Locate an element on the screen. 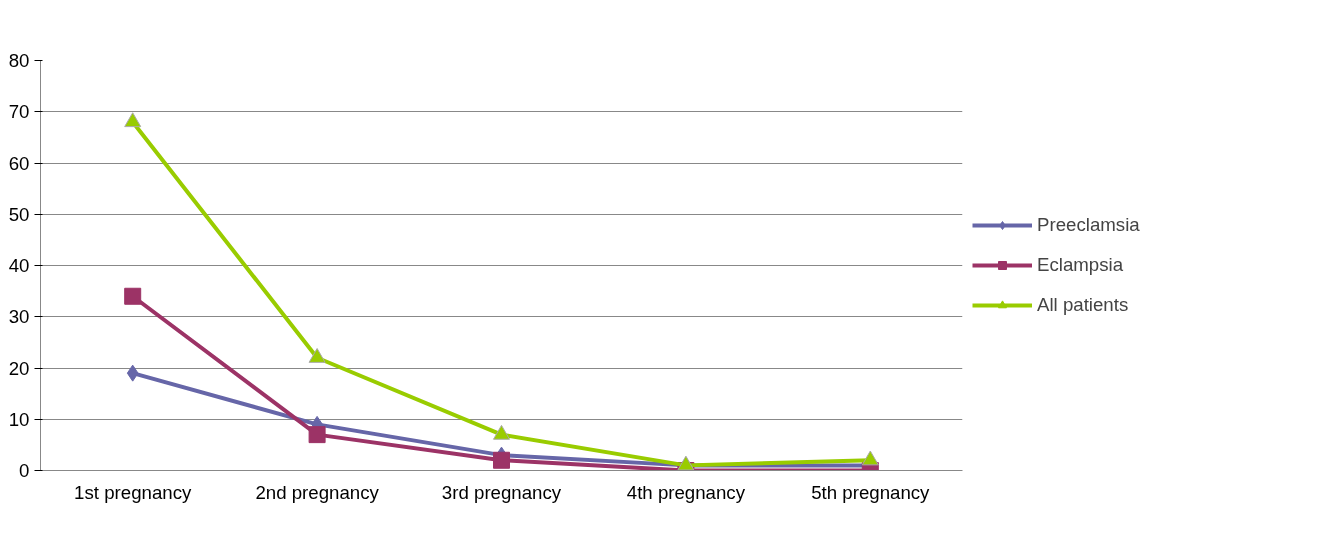 The height and width of the screenshot is (544, 1319). y-tick-label: 60 is located at coordinates (19, 163).